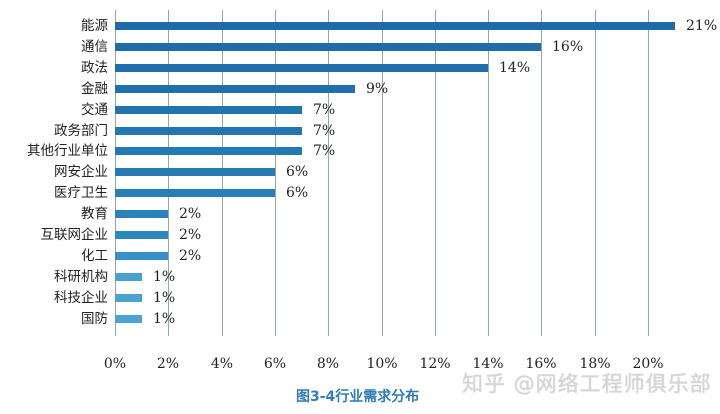 Image resolution: width=720 pixels, height=414 pixels. I want to click on category-label: 科技企业, so click(81, 297).